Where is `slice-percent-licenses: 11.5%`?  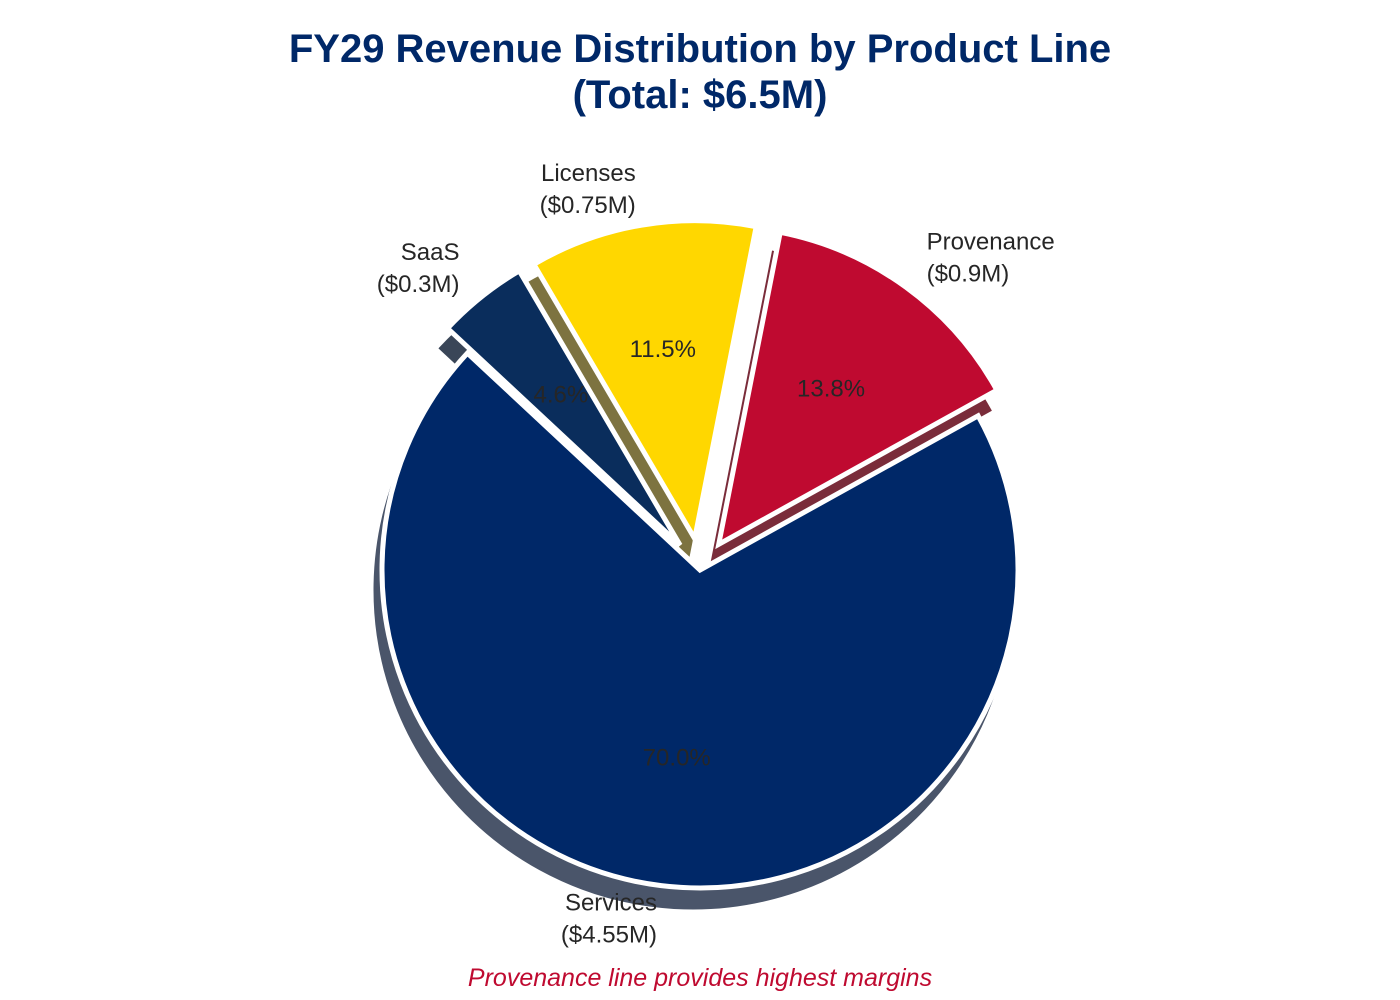
slice-percent-licenses: 11.5% is located at coordinates (663, 349).